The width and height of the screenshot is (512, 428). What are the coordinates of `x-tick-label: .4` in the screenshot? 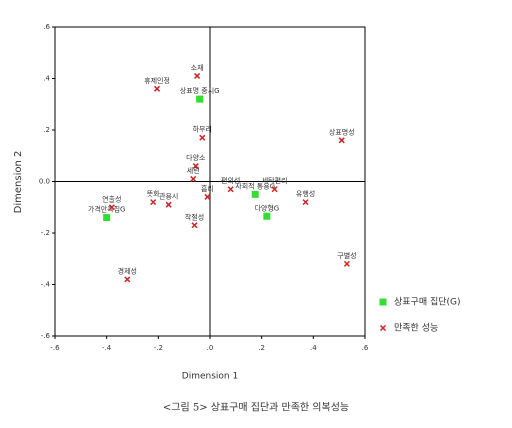 It's located at (313, 348).